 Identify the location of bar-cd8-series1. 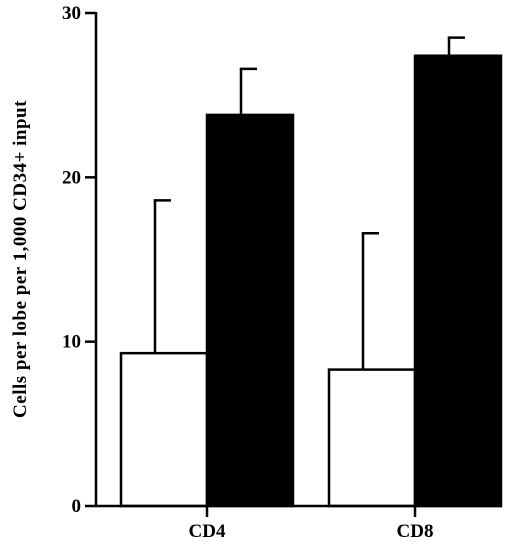
(372, 438).